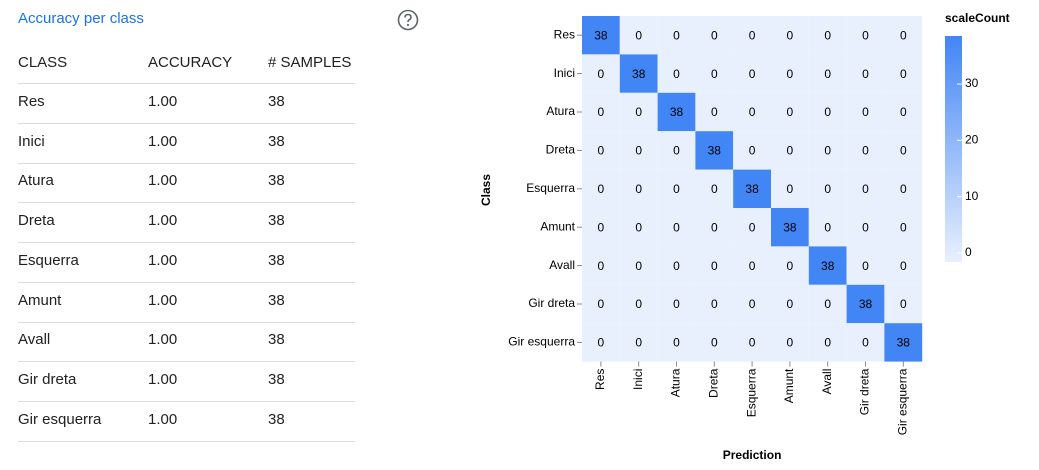 Image resolution: width=1039 pixels, height=470 pixels. I want to click on table-cell: Dreta, so click(36, 221).